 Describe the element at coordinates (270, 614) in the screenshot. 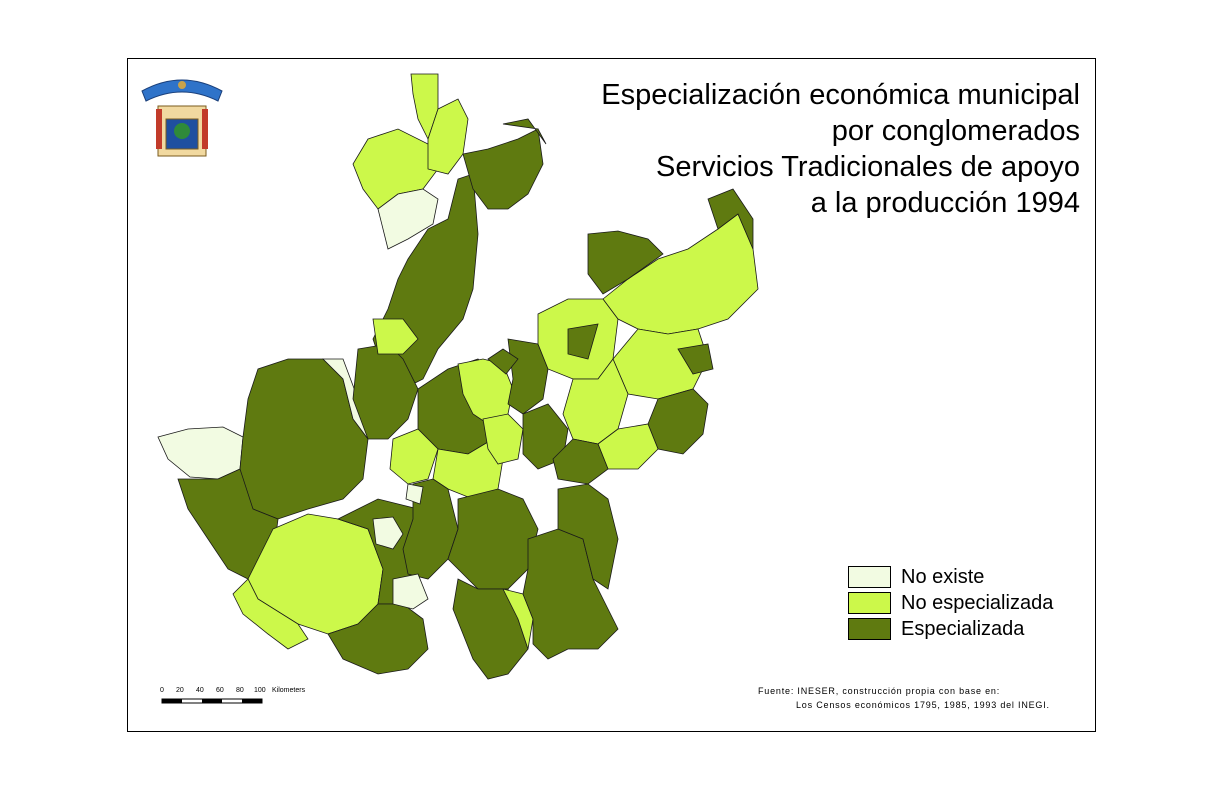

I see `region-coast-south` at that location.